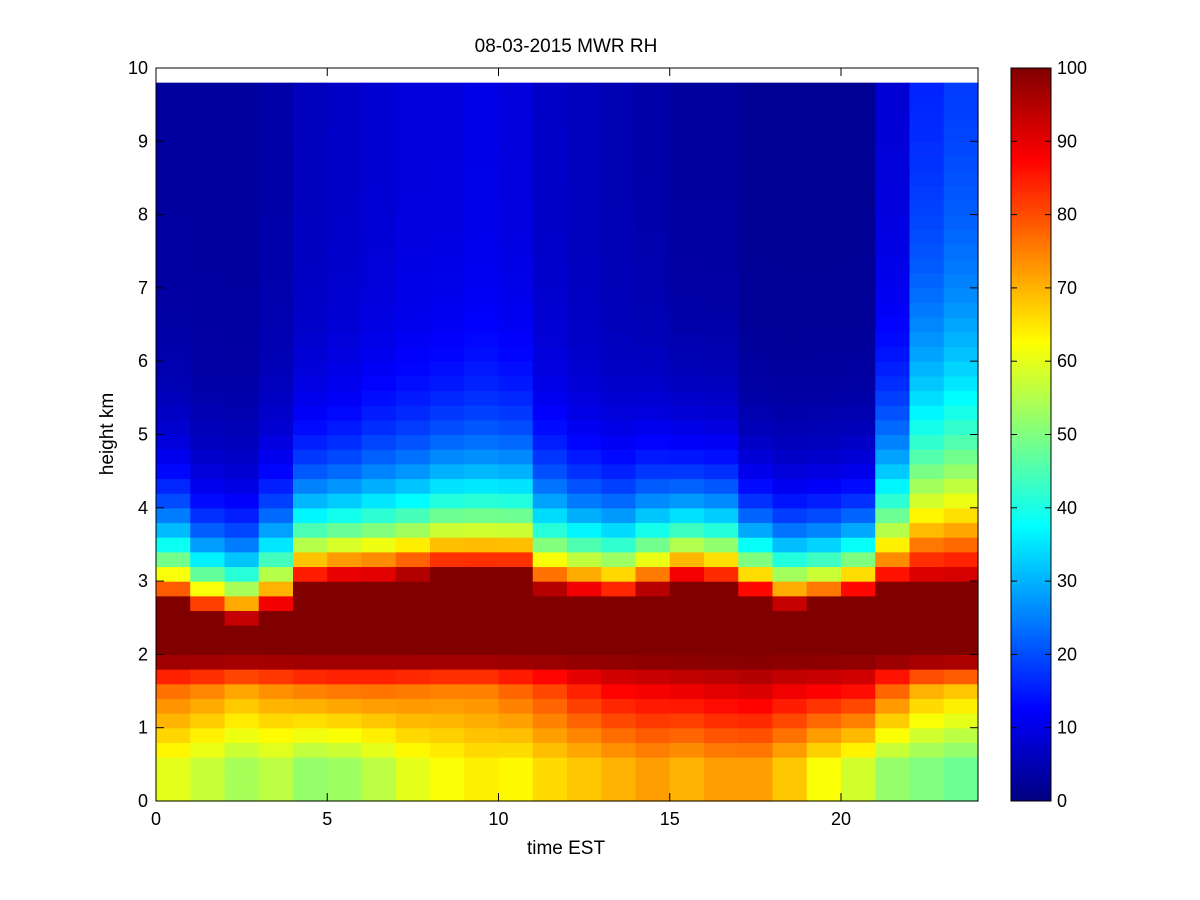 Image resolution: width=1200 pixels, height=900 pixels. What do you see at coordinates (1067, 288) in the screenshot?
I see `colorbar-tick-label: 70` at bounding box center [1067, 288].